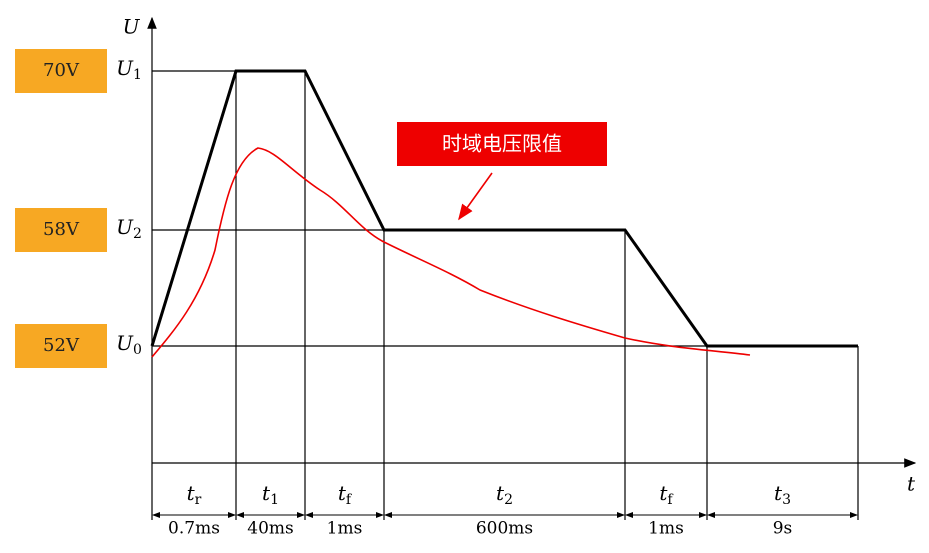  What do you see at coordinates (270, 529) in the screenshot?
I see `duration: 40ms` at bounding box center [270, 529].